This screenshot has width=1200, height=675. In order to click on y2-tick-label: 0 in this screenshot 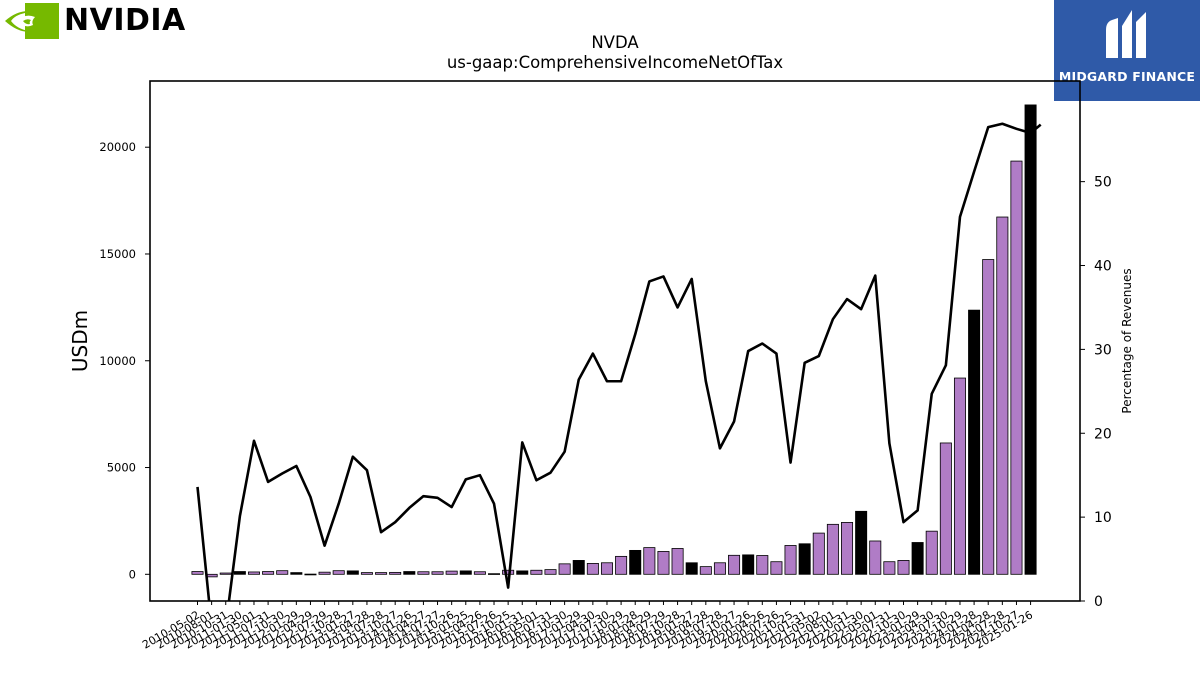, I will do `click(1098, 602)`.